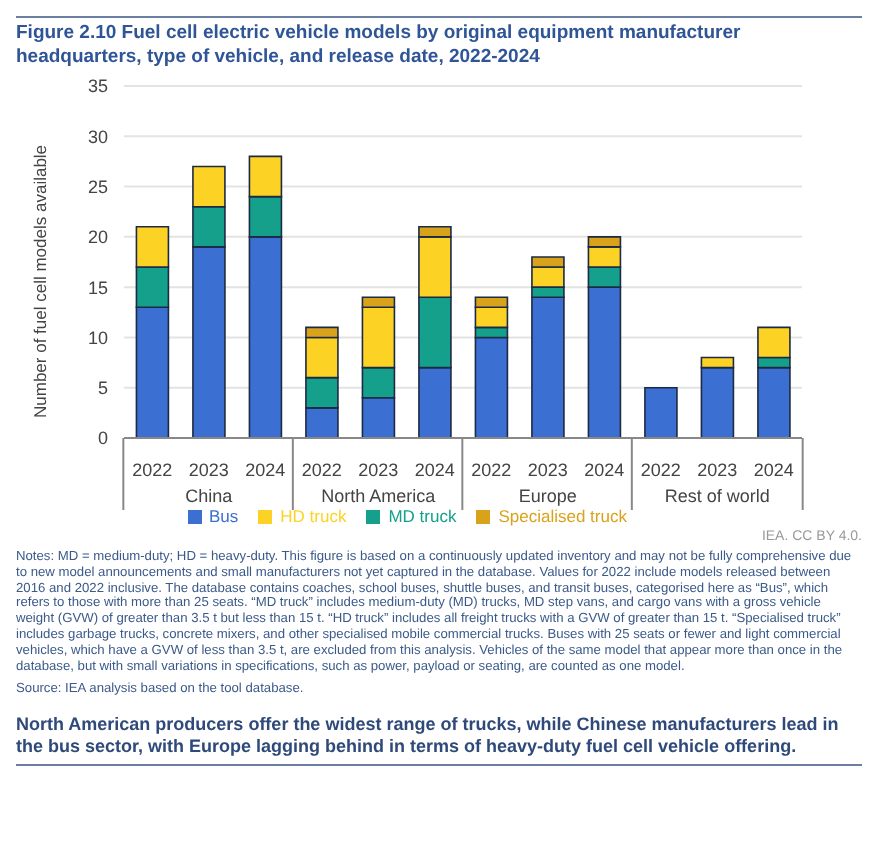 Image resolution: width=878 pixels, height=842 pixels. What do you see at coordinates (547, 495) in the screenshot?
I see `text: Europe` at bounding box center [547, 495].